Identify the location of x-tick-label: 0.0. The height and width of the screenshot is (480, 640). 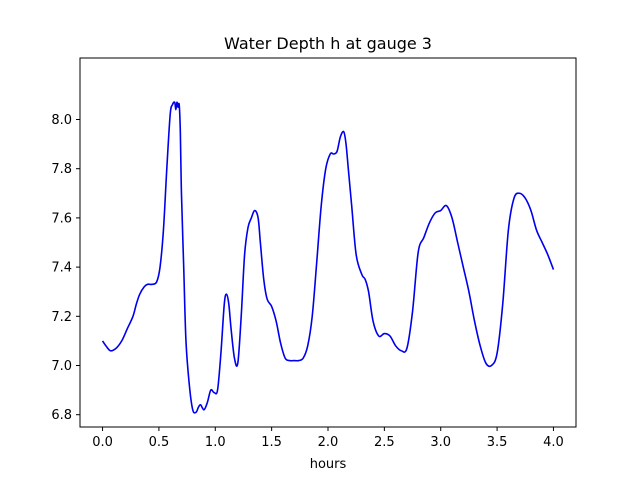
(102, 442).